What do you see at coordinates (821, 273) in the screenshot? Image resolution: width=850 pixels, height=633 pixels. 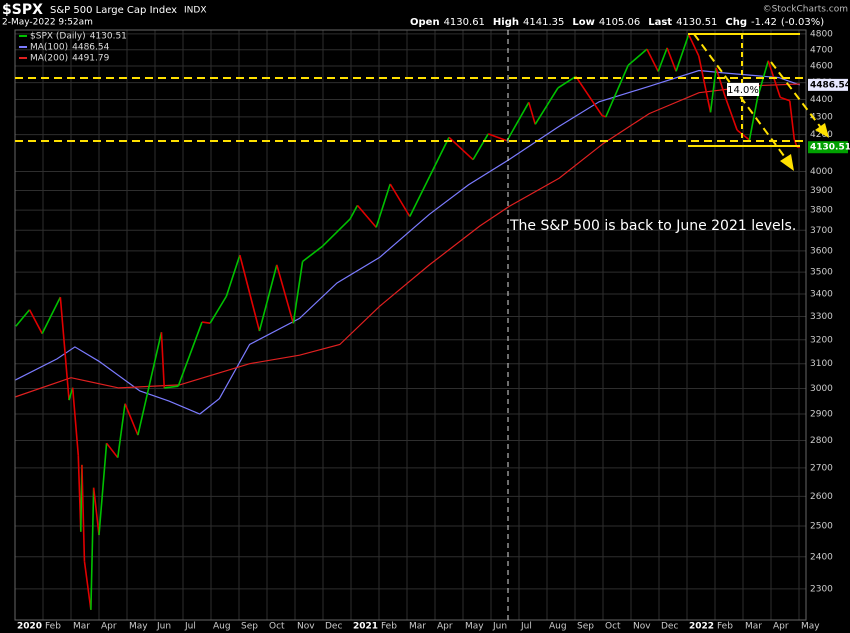 I see `y-tick-label: 3500` at bounding box center [821, 273].